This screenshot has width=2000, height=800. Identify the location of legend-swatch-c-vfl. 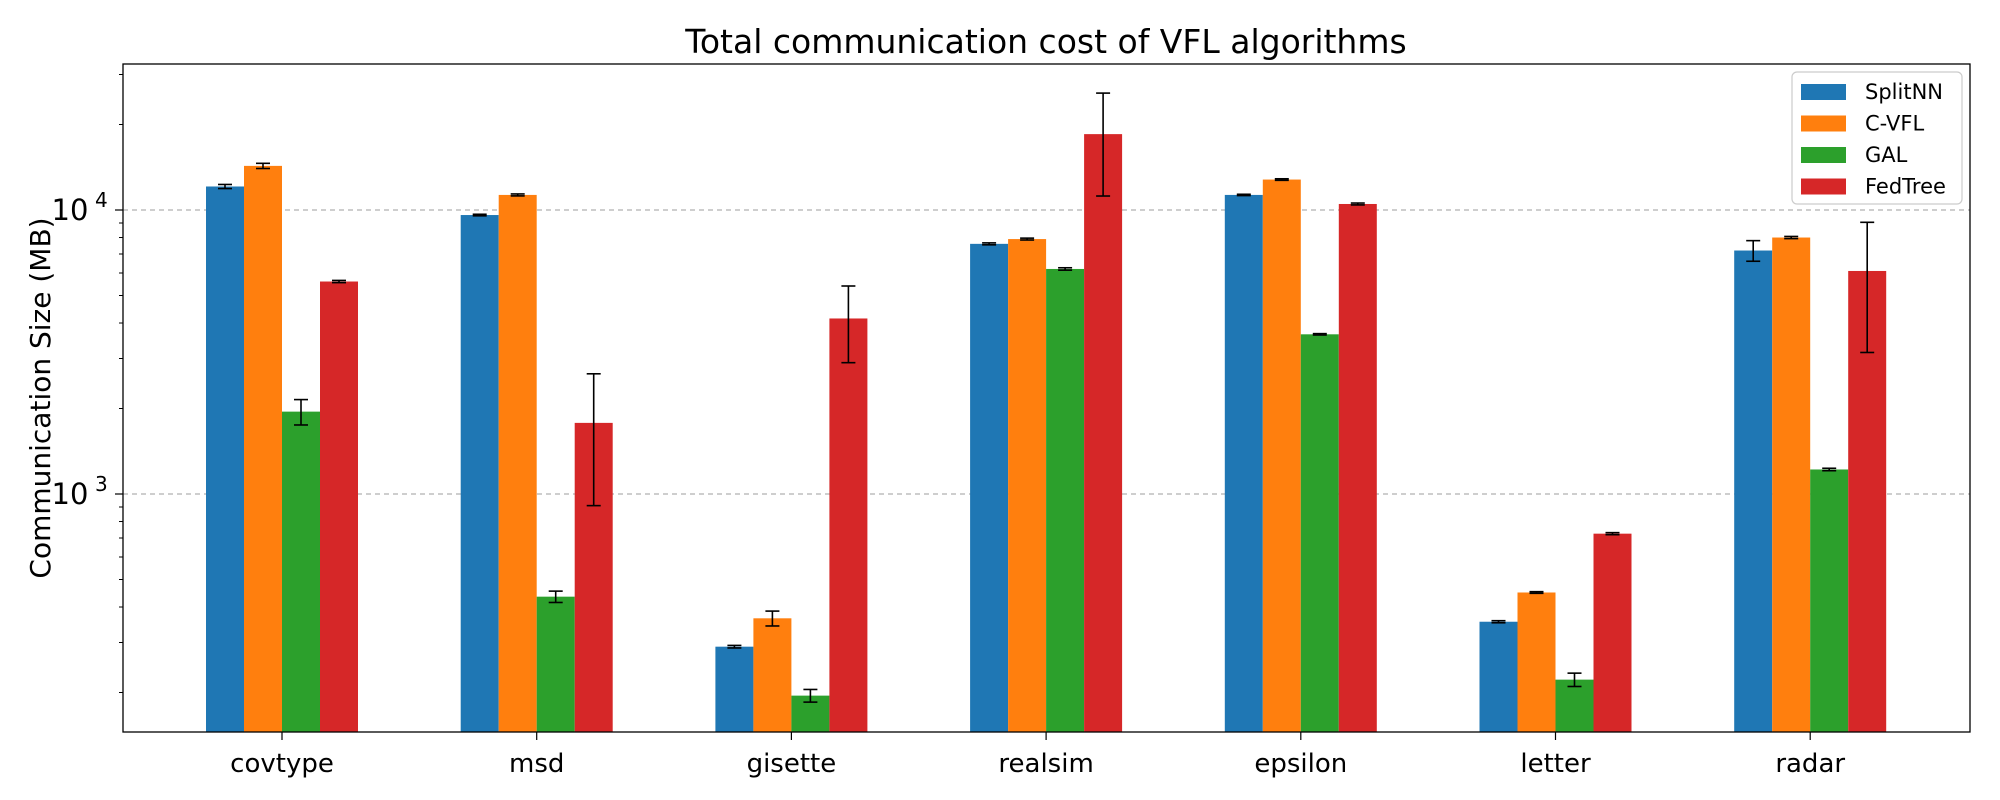
(1823, 124).